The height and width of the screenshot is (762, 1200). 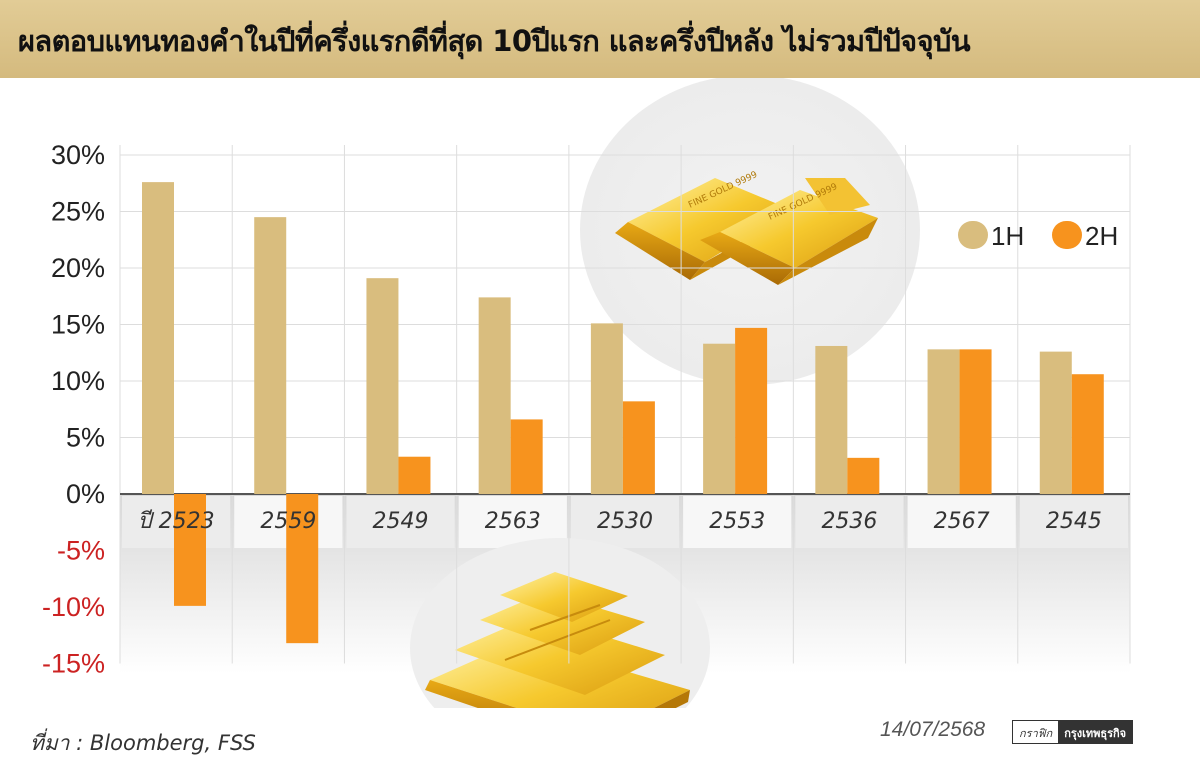 What do you see at coordinates (288, 521) in the screenshot?
I see `category-label: 2559` at bounding box center [288, 521].